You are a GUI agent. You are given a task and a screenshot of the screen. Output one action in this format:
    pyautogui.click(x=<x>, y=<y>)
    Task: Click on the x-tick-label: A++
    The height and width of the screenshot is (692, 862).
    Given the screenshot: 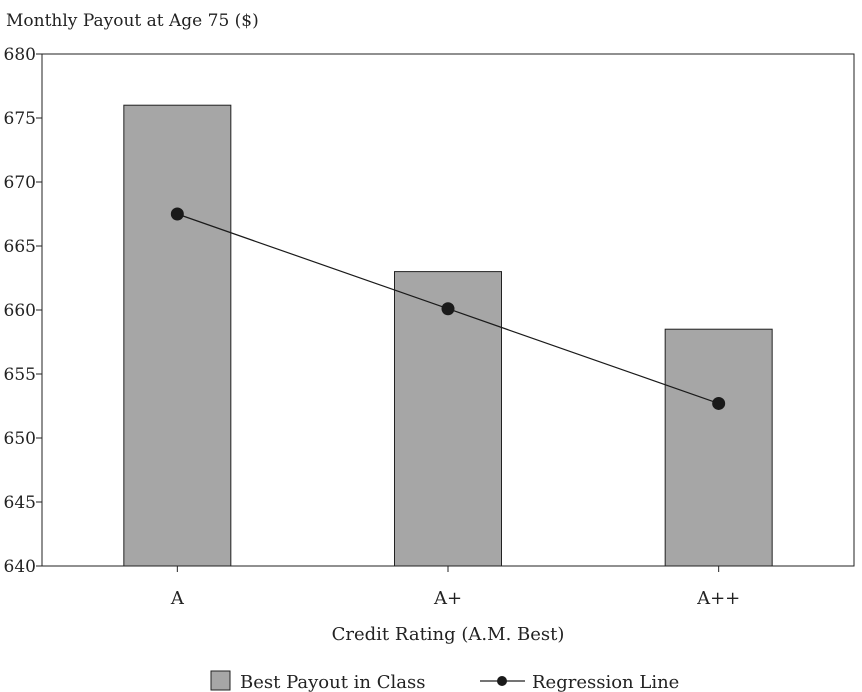 What is the action you would take?
    pyautogui.click(x=718, y=598)
    